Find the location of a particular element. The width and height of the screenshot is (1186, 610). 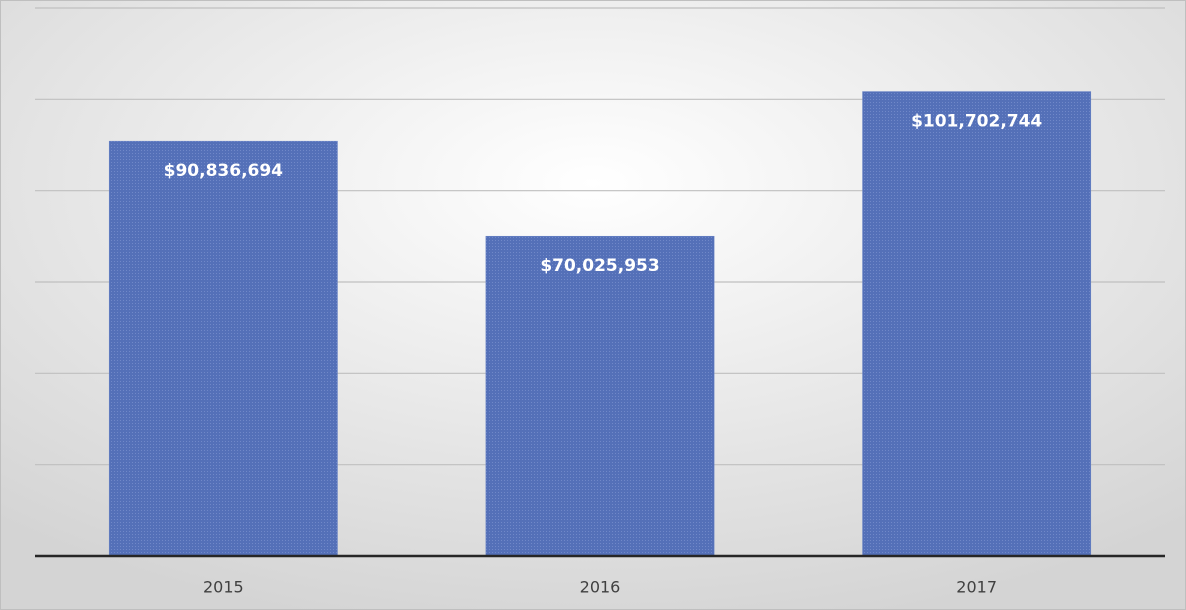

data-label: $90,836,694 is located at coordinates (224, 171).